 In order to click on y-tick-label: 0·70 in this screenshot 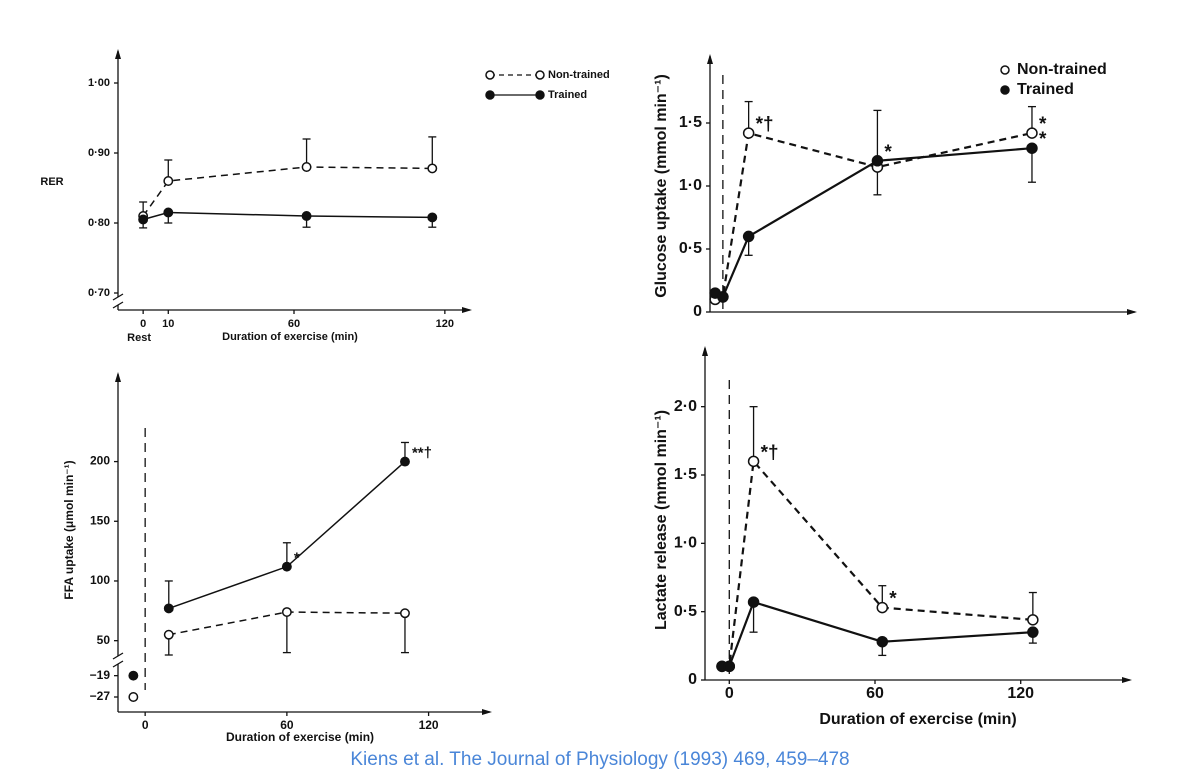, I will do `click(99, 293)`.